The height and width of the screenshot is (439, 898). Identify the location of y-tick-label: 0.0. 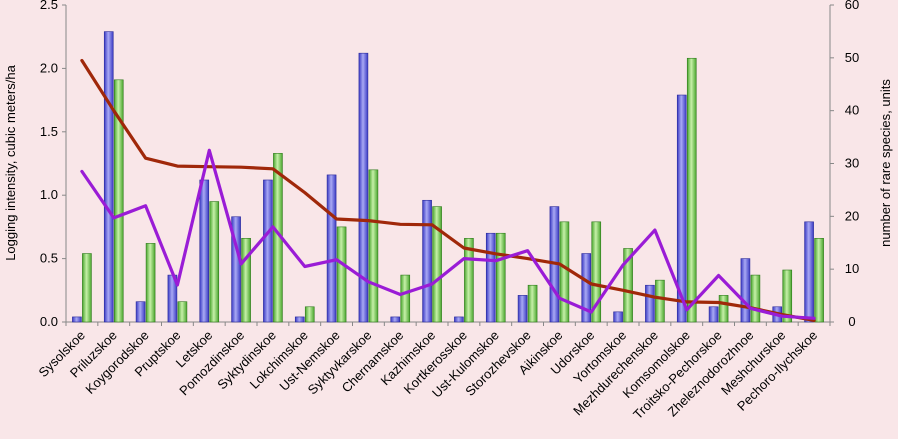
(49, 321).